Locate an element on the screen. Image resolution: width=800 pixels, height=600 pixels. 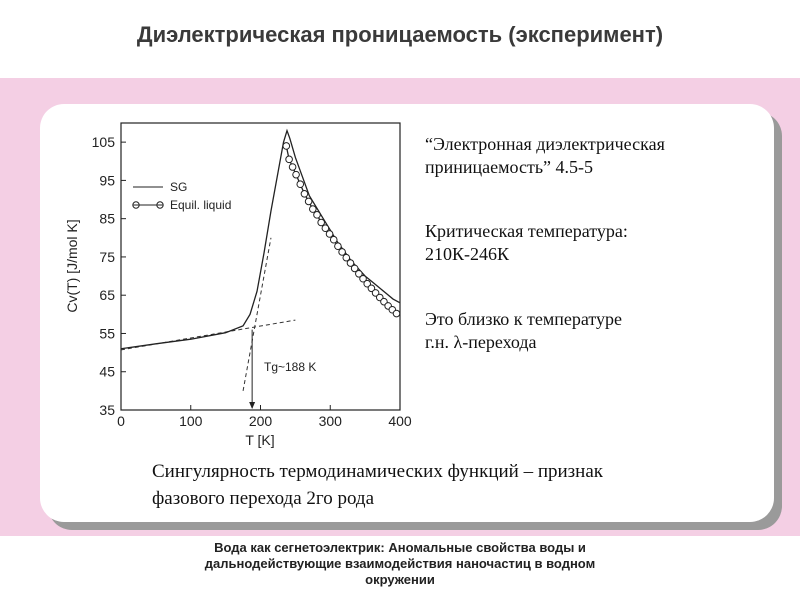
y-tick-label: 75 is located at coordinates (107, 257).